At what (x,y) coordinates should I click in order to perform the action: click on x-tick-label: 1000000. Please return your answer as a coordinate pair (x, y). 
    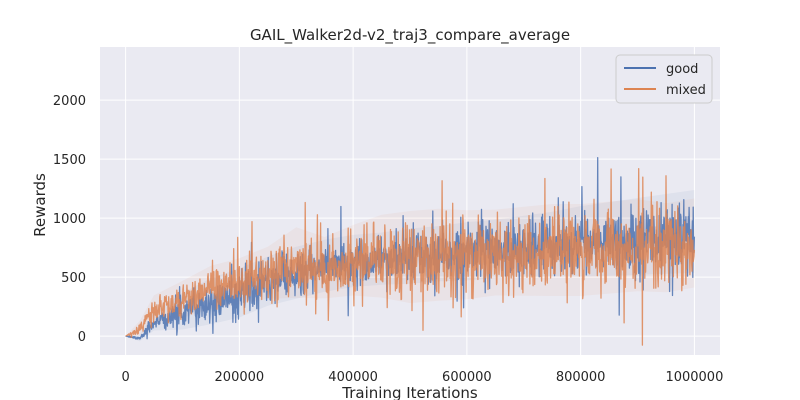
    Looking at the image, I should click on (694, 377).